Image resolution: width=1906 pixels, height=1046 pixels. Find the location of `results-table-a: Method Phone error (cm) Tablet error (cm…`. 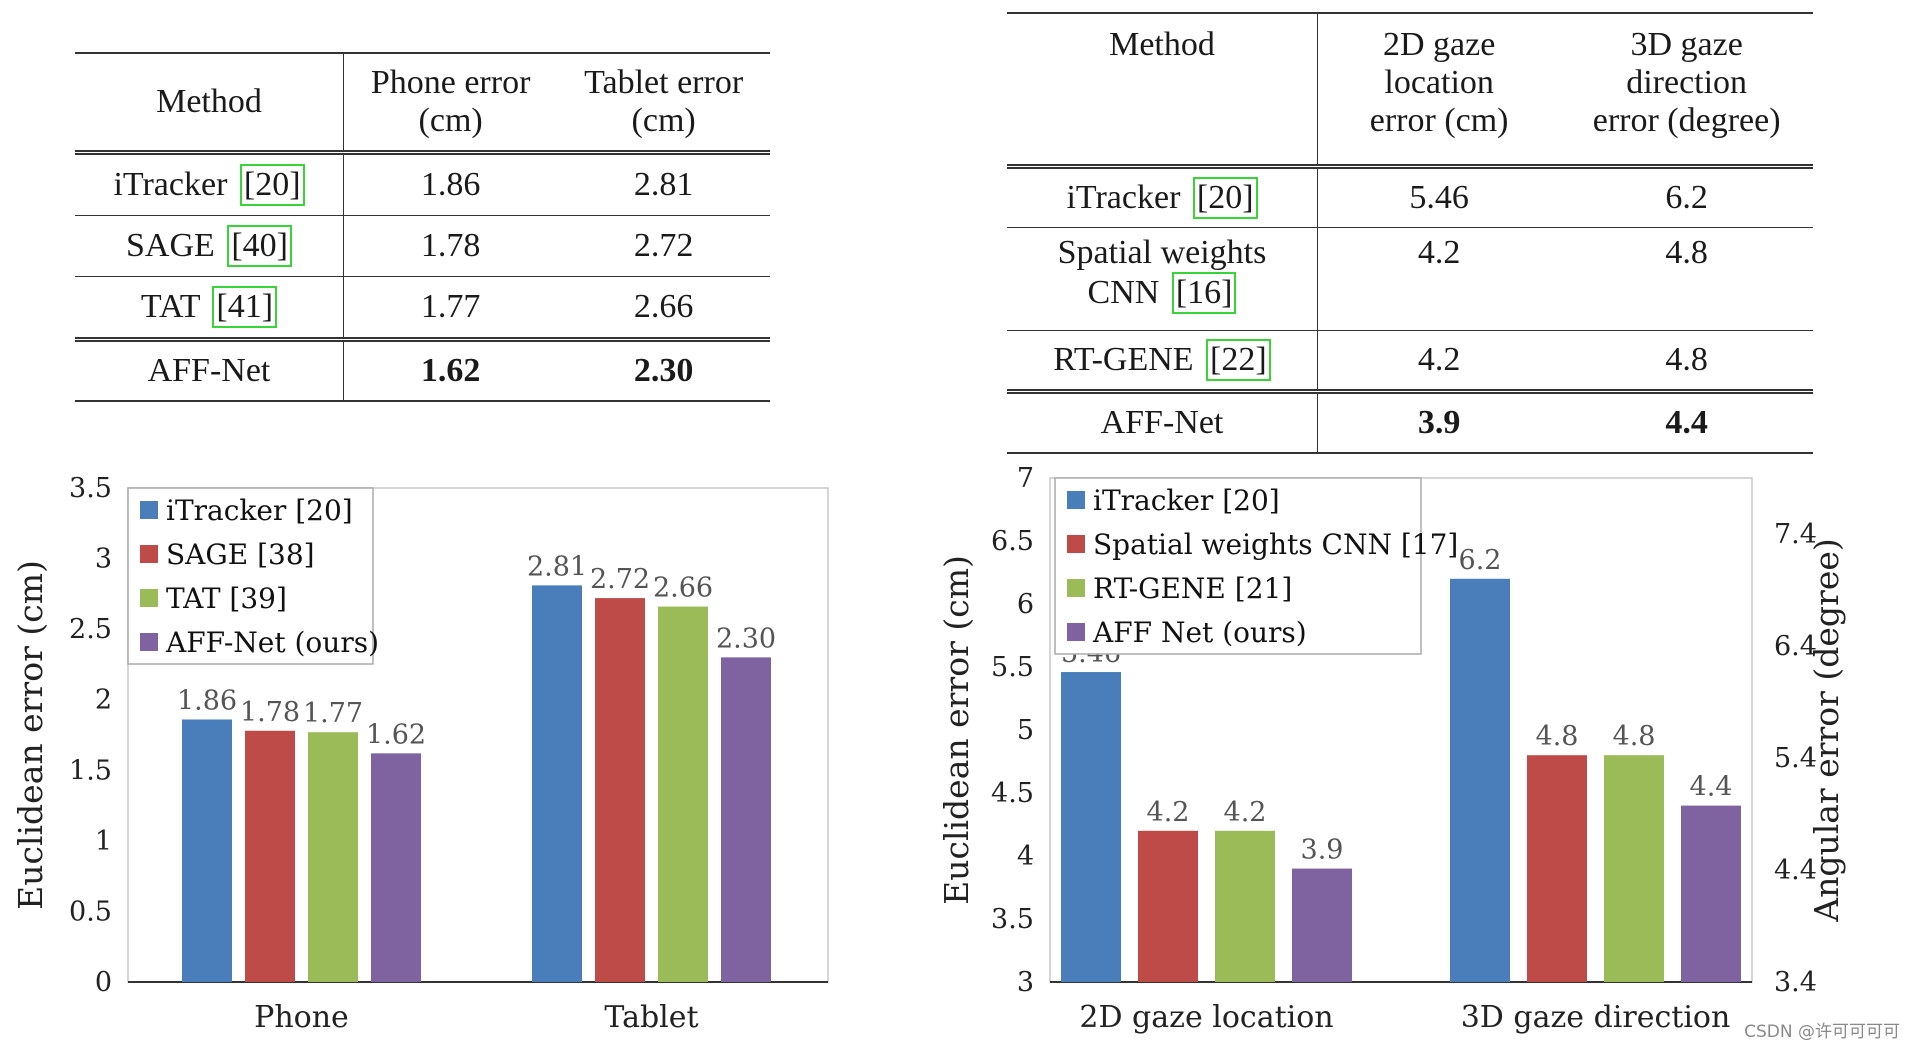

results-table-a: Method Phone error (cm) Tablet error (cm… is located at coordinates (422, 227).